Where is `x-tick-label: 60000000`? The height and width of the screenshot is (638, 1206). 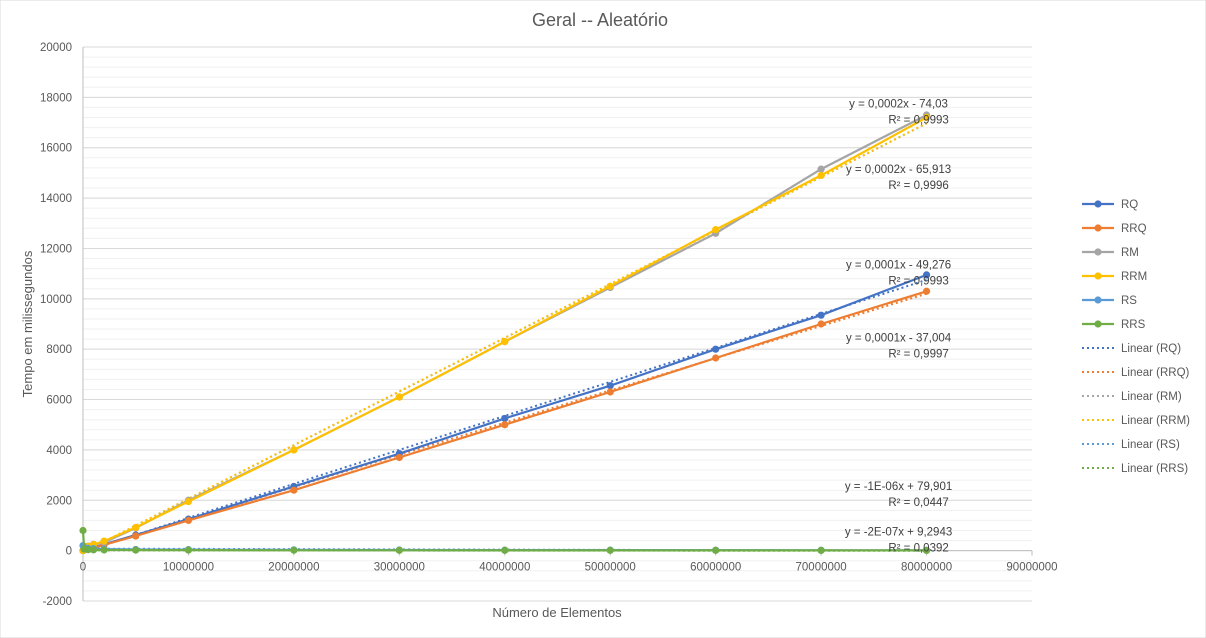 x-tick-label: 60000000 is located at coordinates (715, 568).